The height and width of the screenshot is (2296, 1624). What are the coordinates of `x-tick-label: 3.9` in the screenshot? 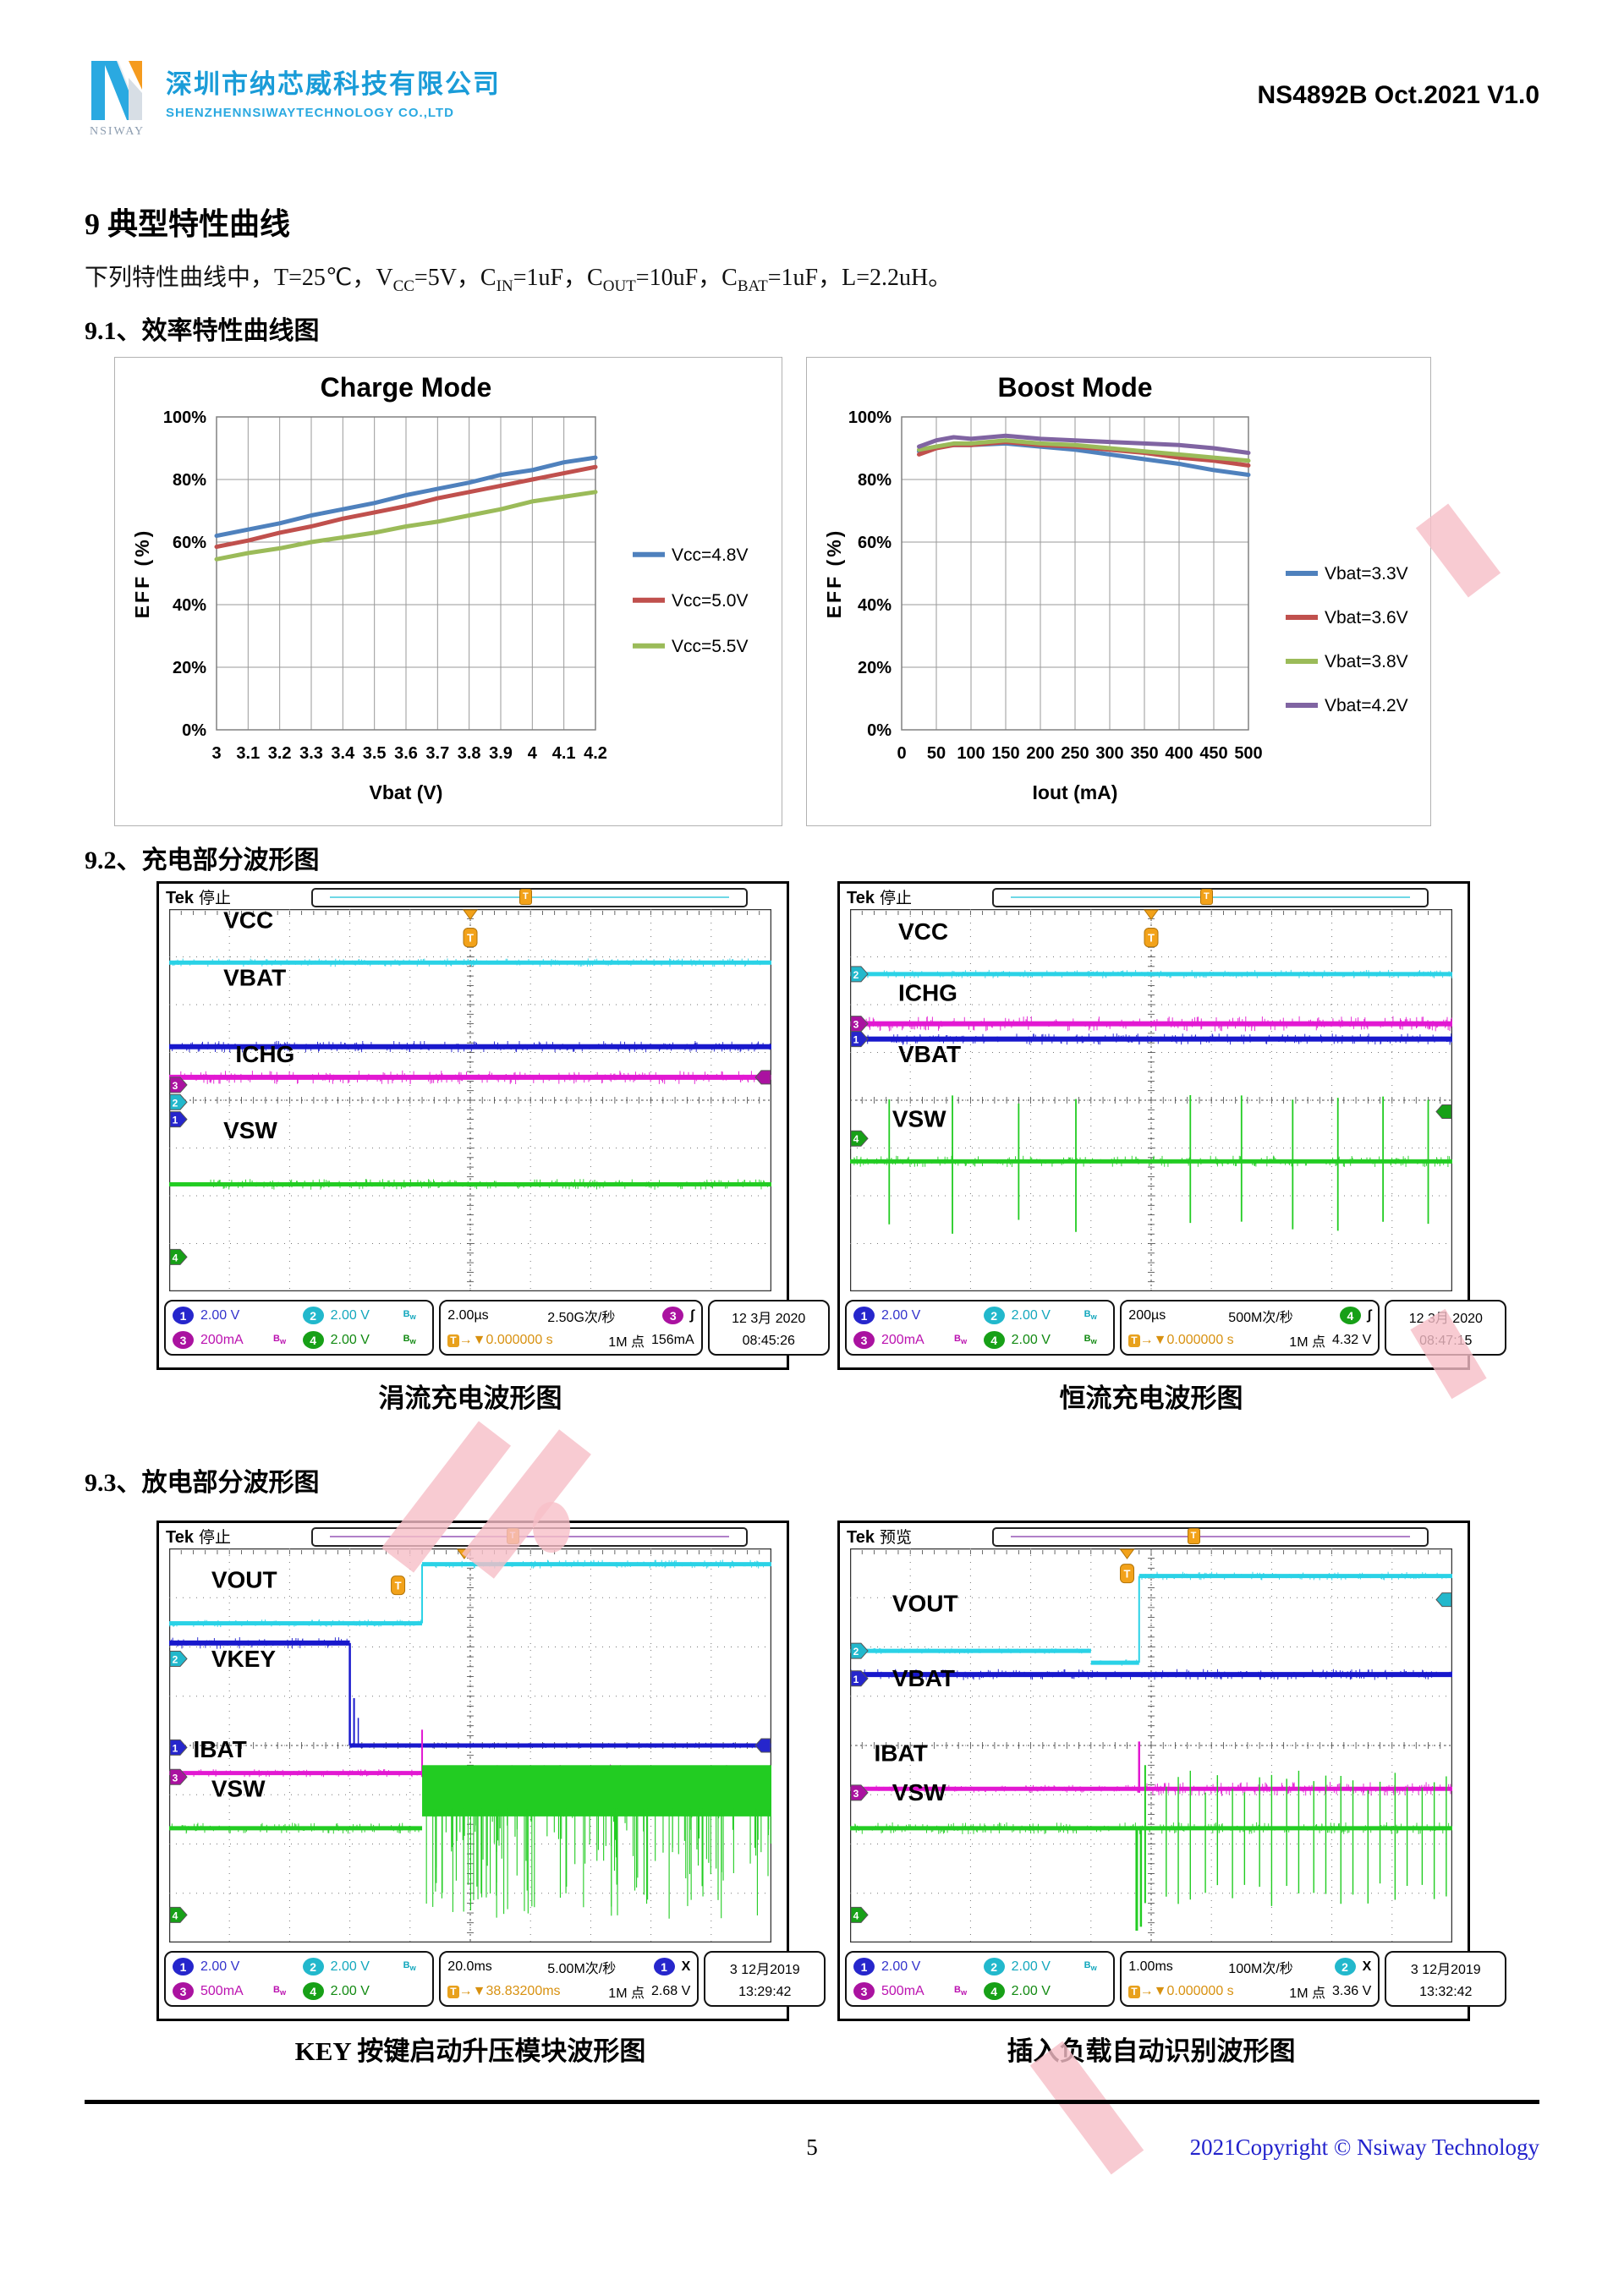 It's located at (501, 753).